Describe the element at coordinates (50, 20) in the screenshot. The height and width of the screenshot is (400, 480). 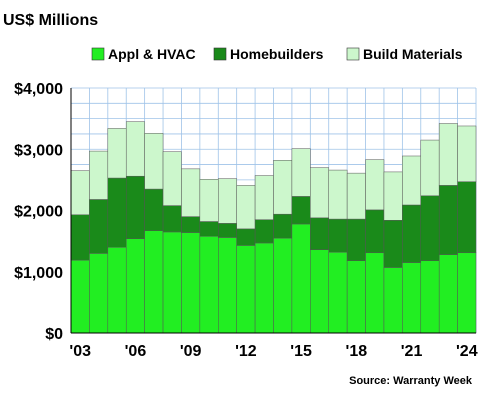
I see `chart-title: US$ Millions` at that location.